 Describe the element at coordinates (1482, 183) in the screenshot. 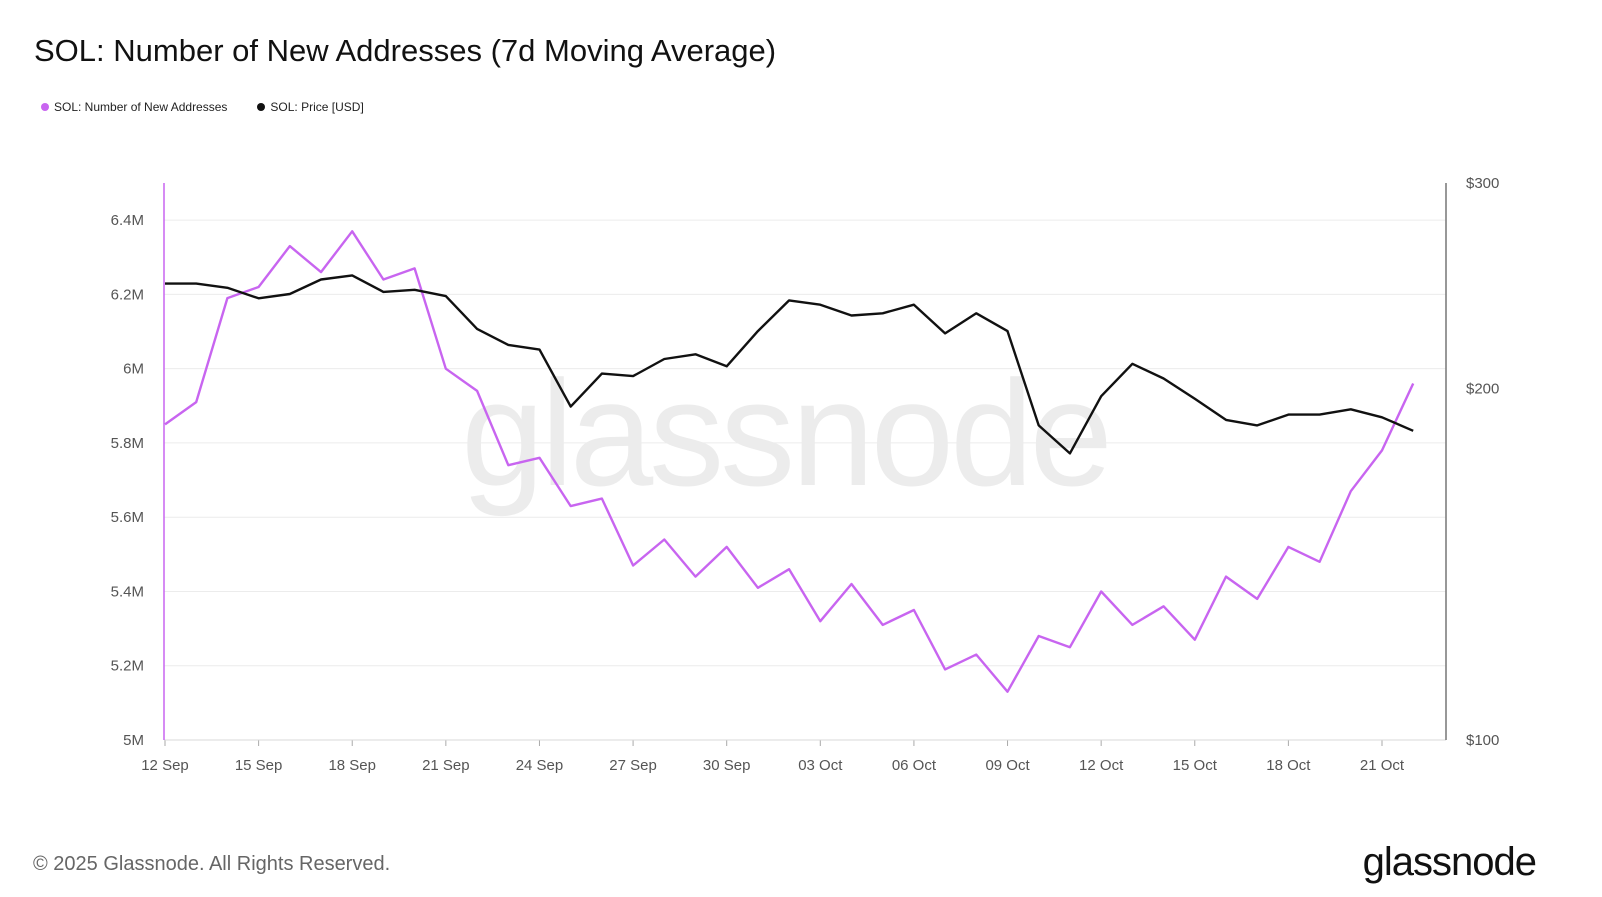

I see `y-right-tick-label: $300` at that location.